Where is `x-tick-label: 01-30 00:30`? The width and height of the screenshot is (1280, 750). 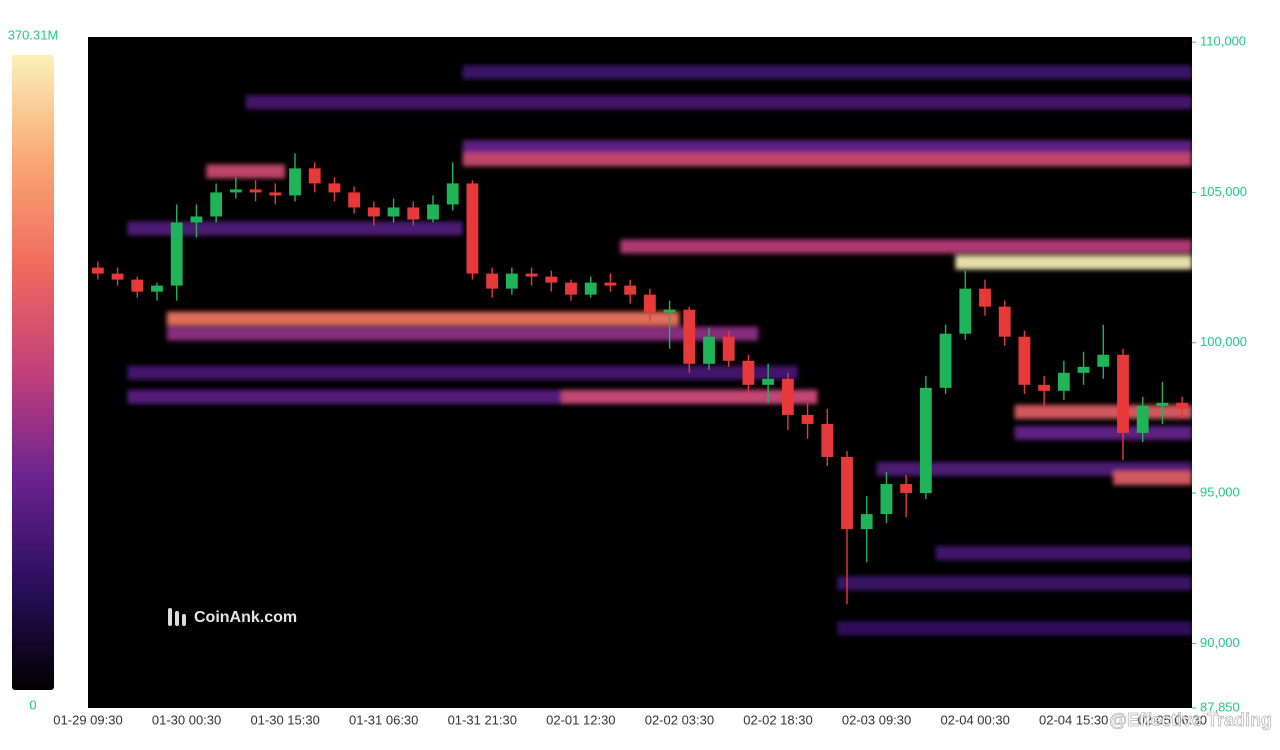 x-tick-label: 01-30 00:30 is located at coordinates (186, 719).